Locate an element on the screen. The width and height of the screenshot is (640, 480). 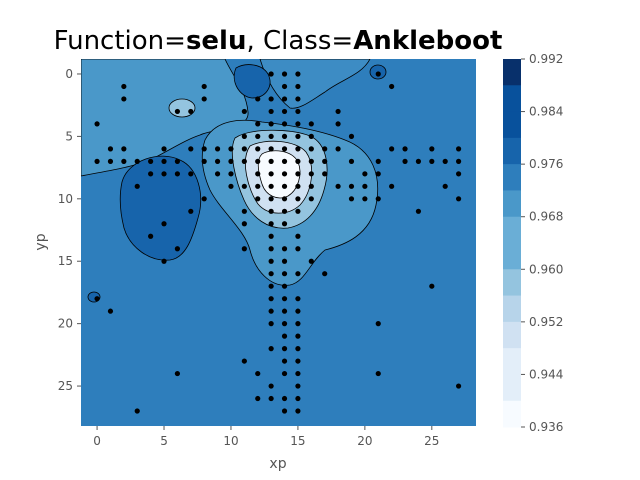
colorbar-tick-label: 0.944 is located at coordinates (546, 374).